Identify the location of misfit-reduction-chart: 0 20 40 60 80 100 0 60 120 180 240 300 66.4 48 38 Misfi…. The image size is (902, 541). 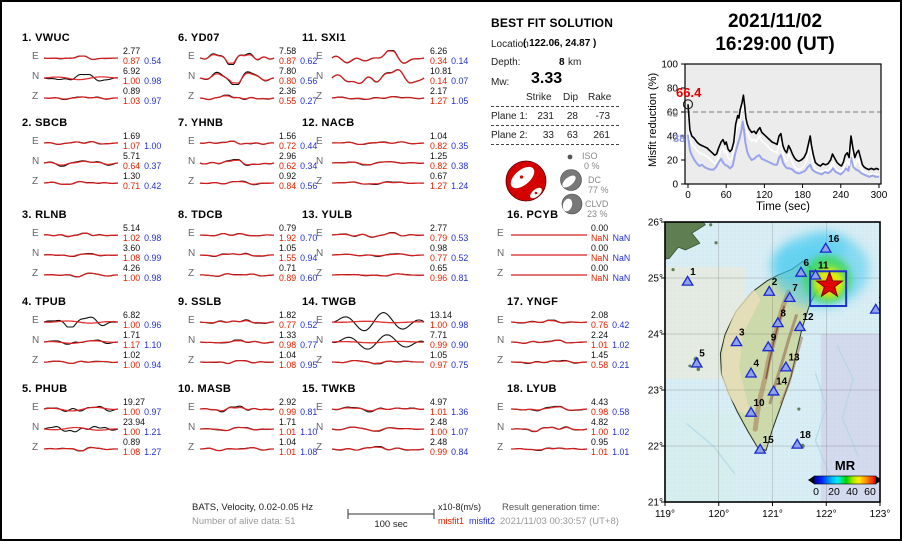
(767, 137).